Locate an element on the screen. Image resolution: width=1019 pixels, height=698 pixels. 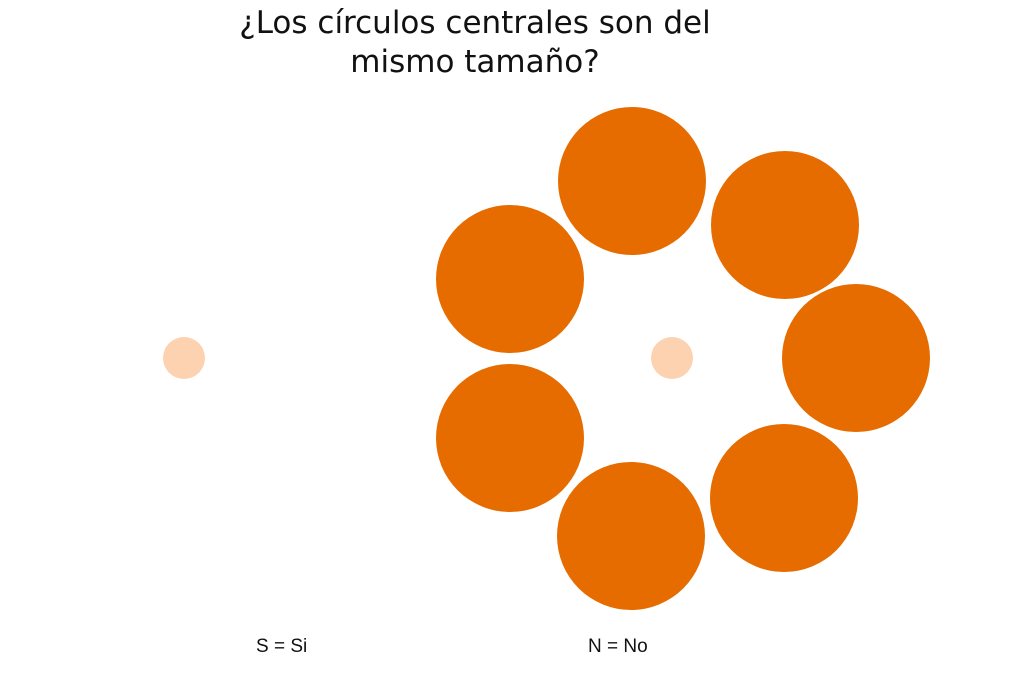
surrounding-circle-bottom-left is located at coordinates (510, 438).